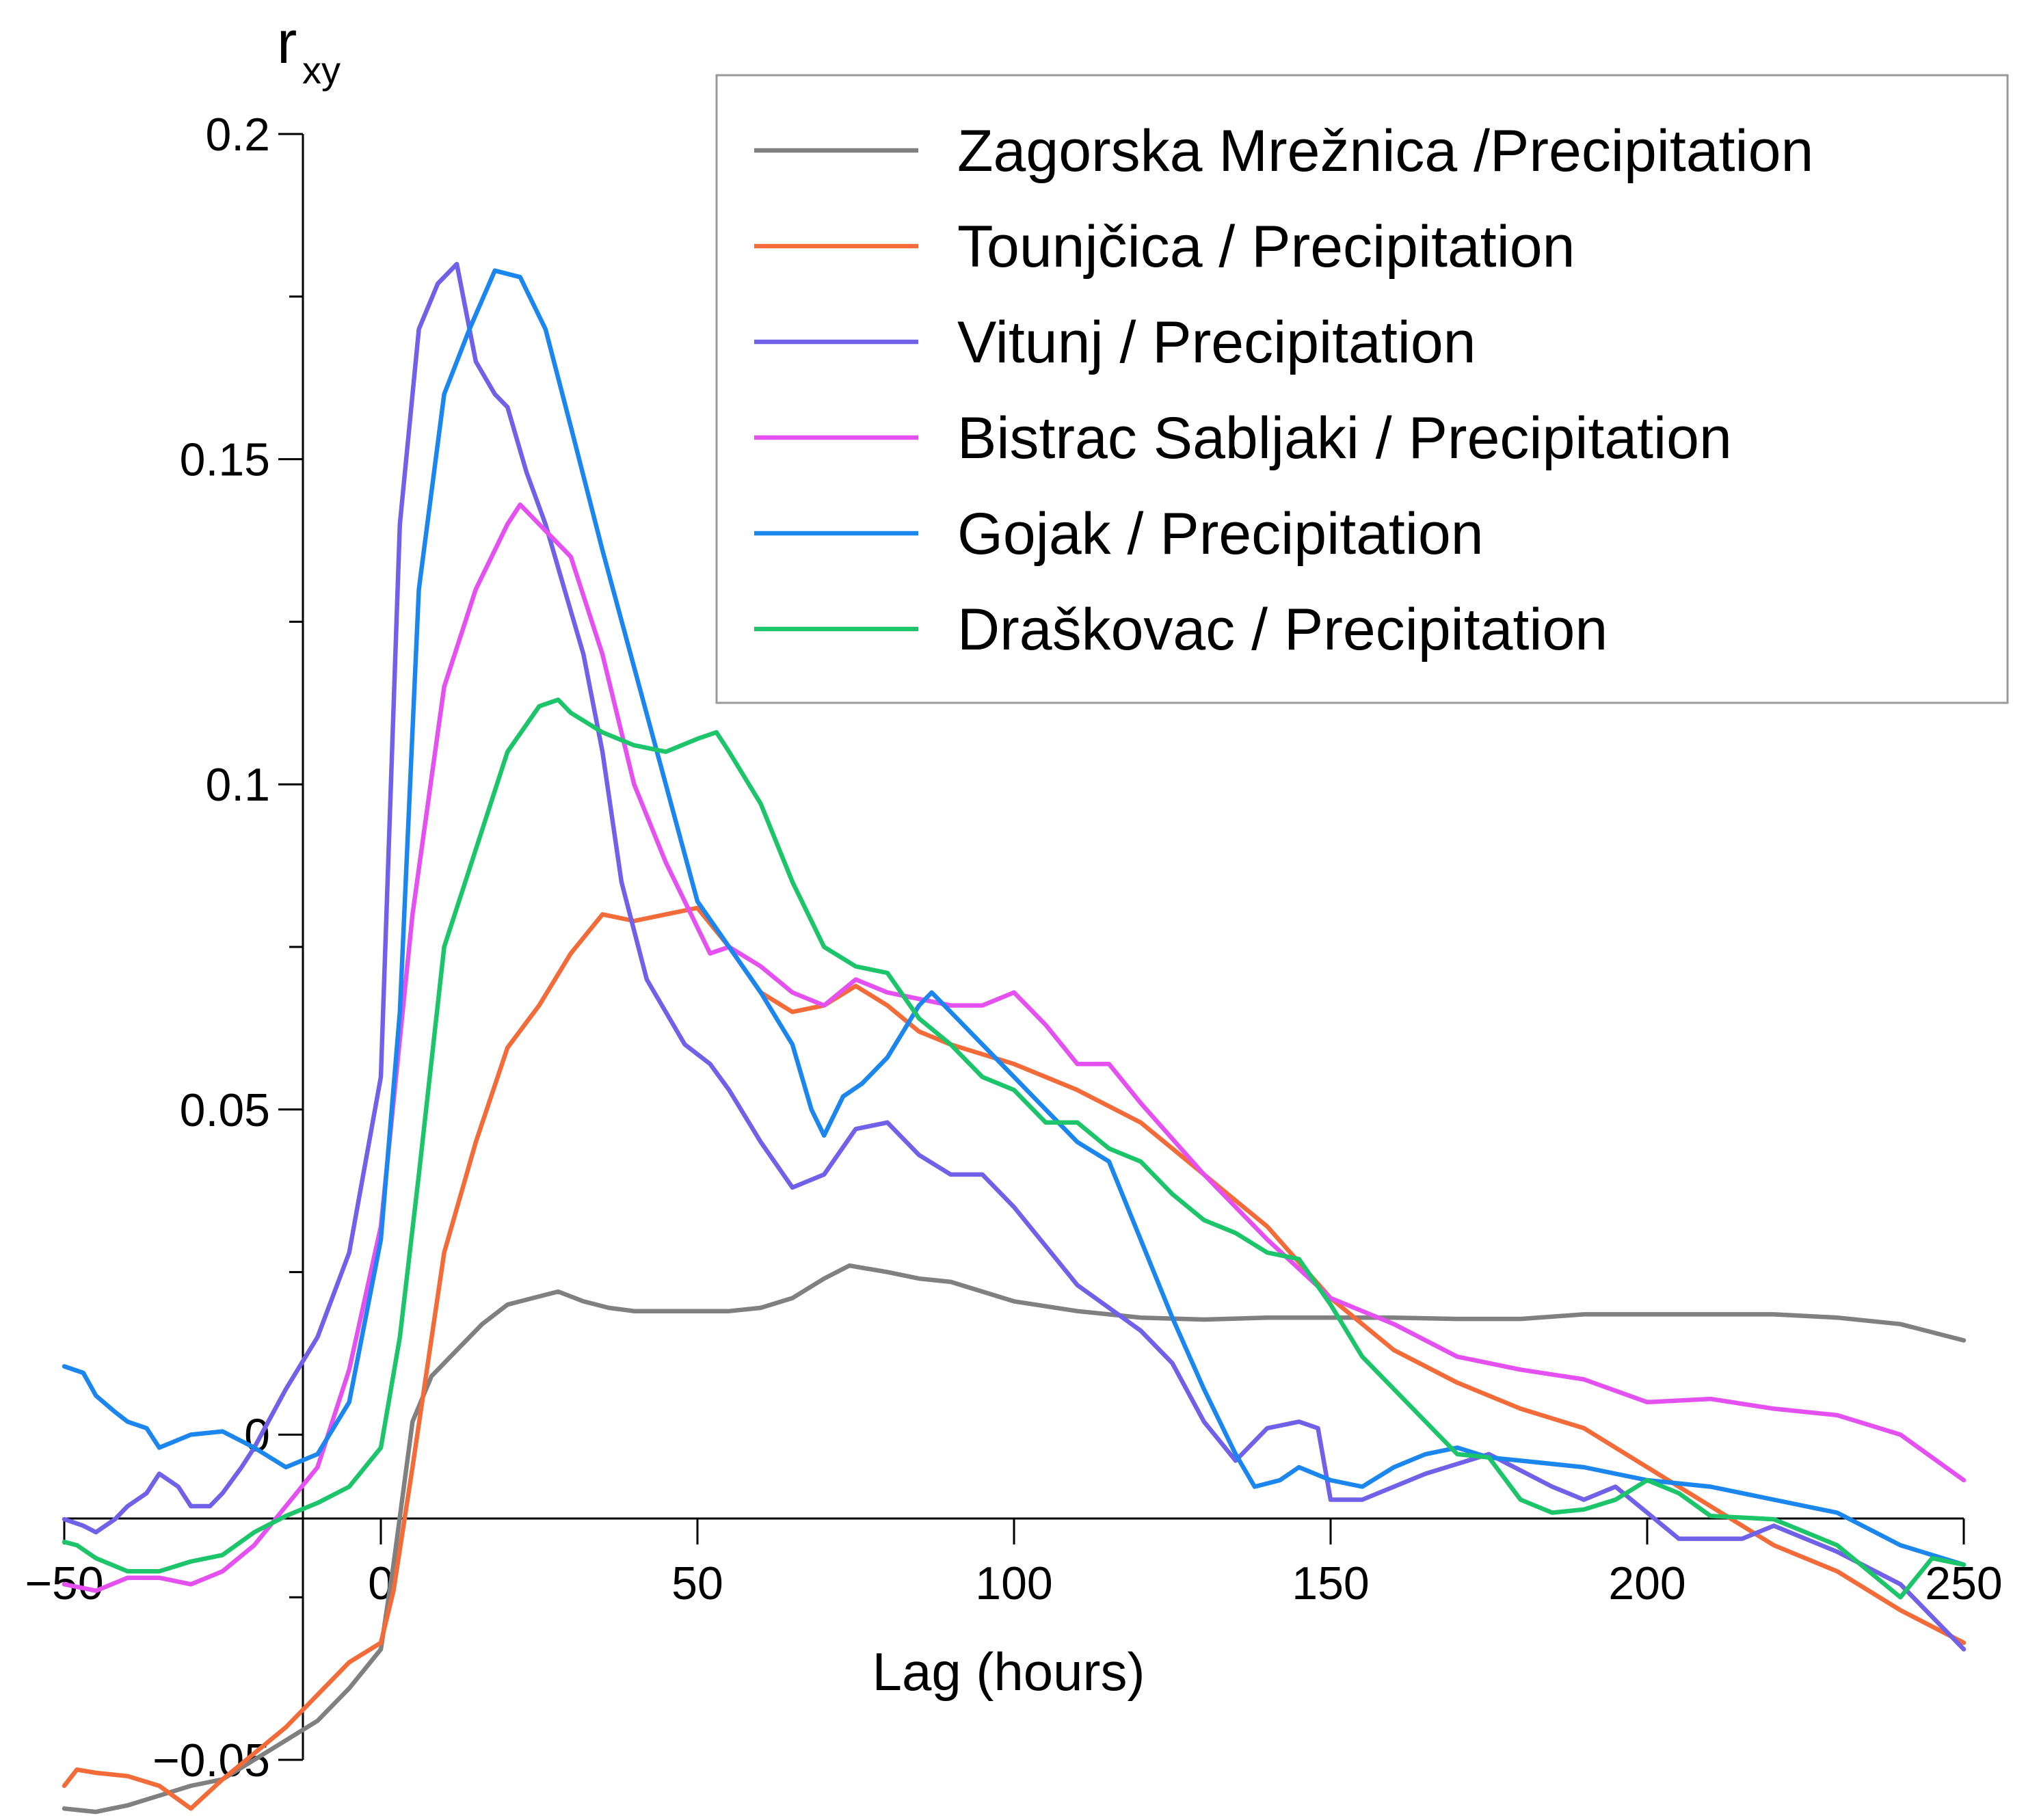 Image resolution: width=2026 pixels, height=1820 pixels. Describe the element at coordinates (225, 460) in the screenshot. I see `y-tick-label: 0.15` at that location.